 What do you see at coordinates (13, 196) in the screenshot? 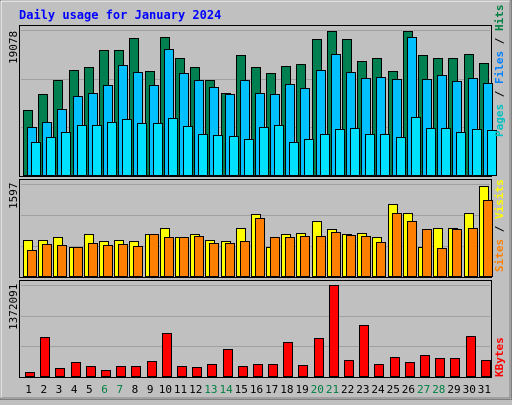
I see `panel-2-ymax-label: 1597` at bounding box center [13, 196].